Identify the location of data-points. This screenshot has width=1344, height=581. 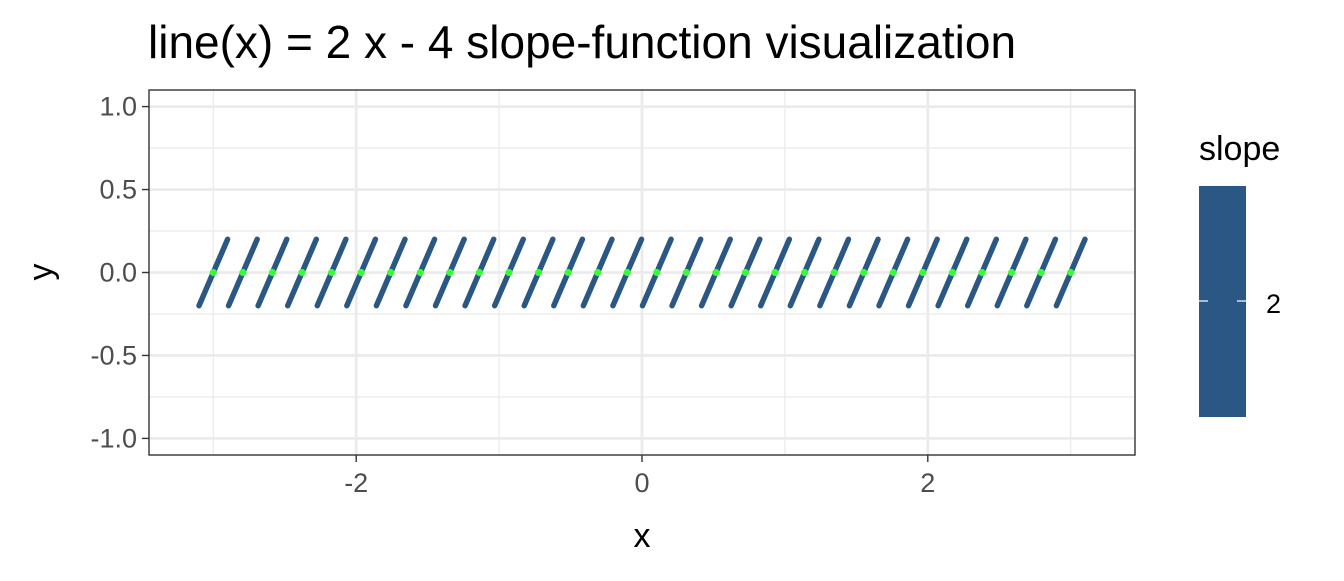
(642, 272).